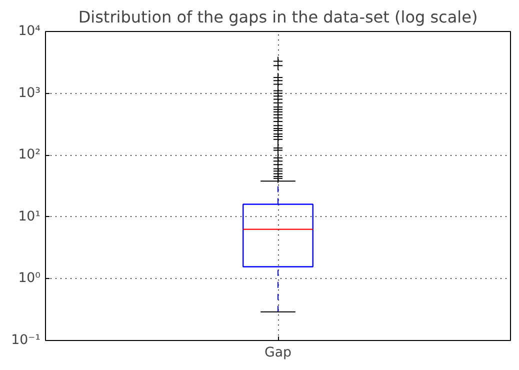  What do you see at coordinates (26, 340) in the screenshot?
I see `y-tick-label: 10⁻¹` at bounding box center [26, 340].